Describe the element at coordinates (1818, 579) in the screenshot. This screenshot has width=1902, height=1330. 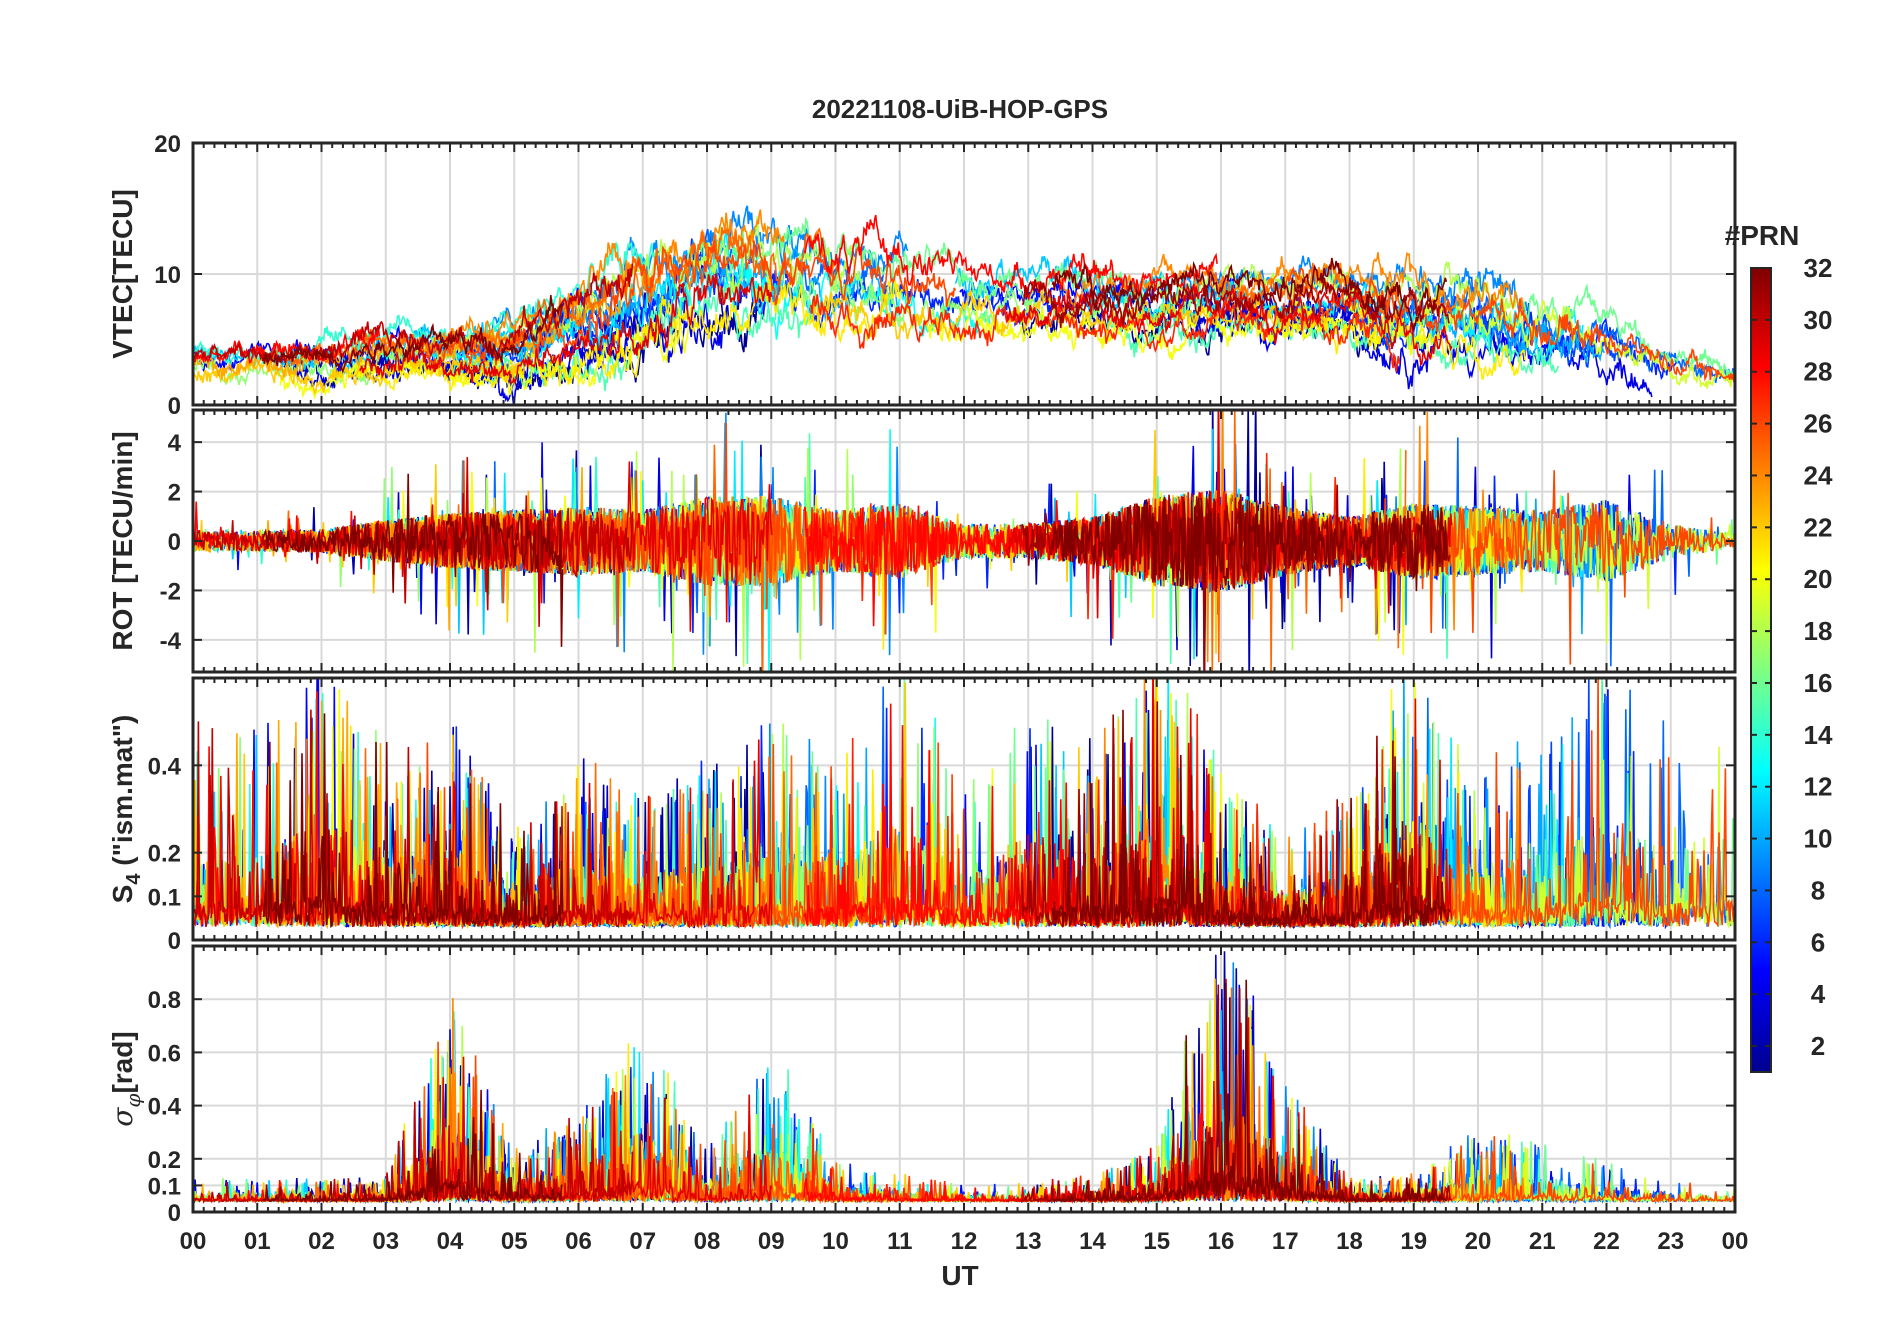
I see `colorbar-tick-label: 20` at that location.